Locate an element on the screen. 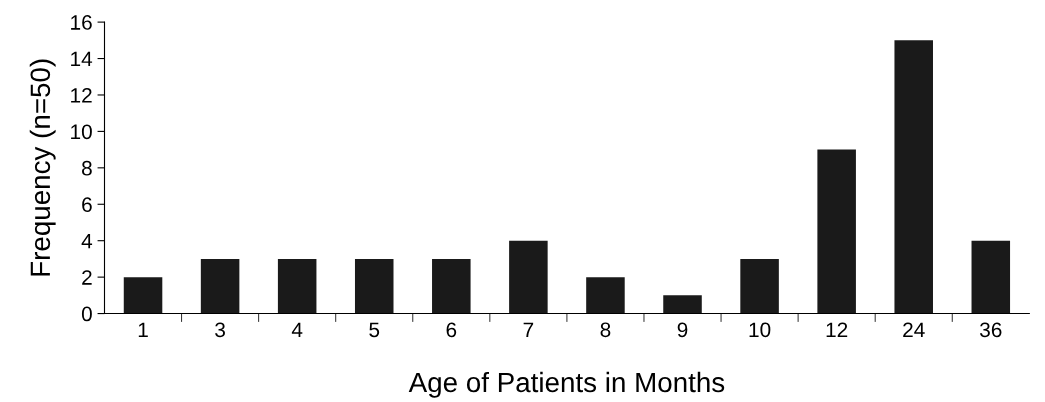  y-tick-label: 0 is located at coordinates (86, 314).